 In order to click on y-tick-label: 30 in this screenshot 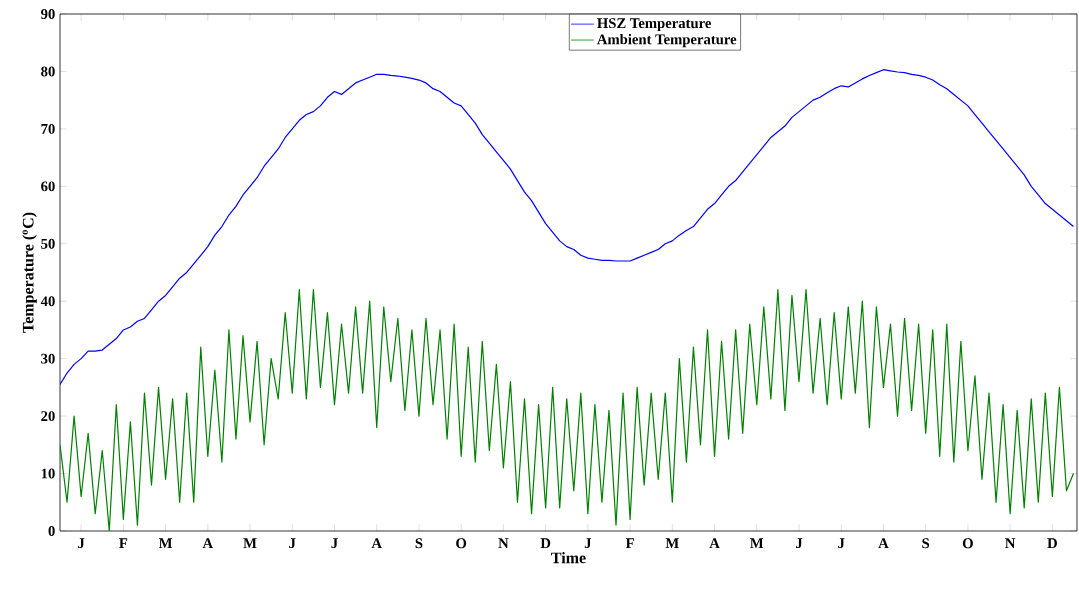, I will do `click(48, 358)`.